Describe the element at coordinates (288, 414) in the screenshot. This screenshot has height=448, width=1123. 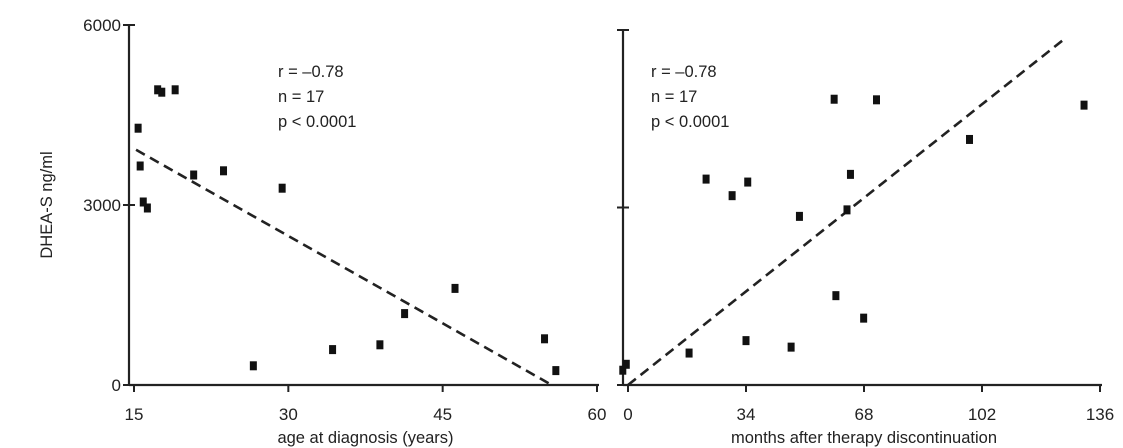
I see `x-tick-label: 30` at that location.